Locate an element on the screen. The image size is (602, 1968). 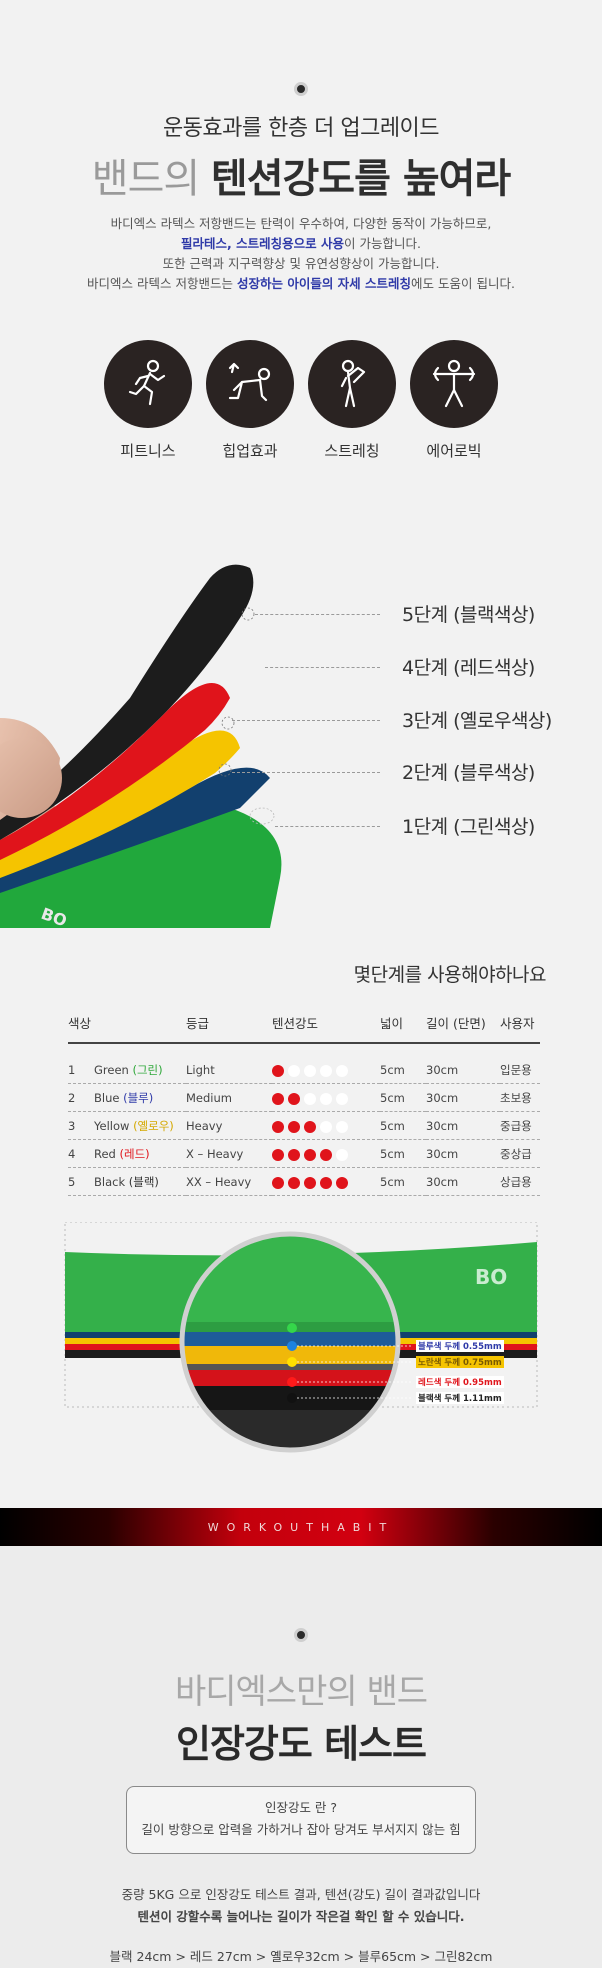
use-icons-row: 피트니스 힙업효과 is located at coordinates (301, 400).